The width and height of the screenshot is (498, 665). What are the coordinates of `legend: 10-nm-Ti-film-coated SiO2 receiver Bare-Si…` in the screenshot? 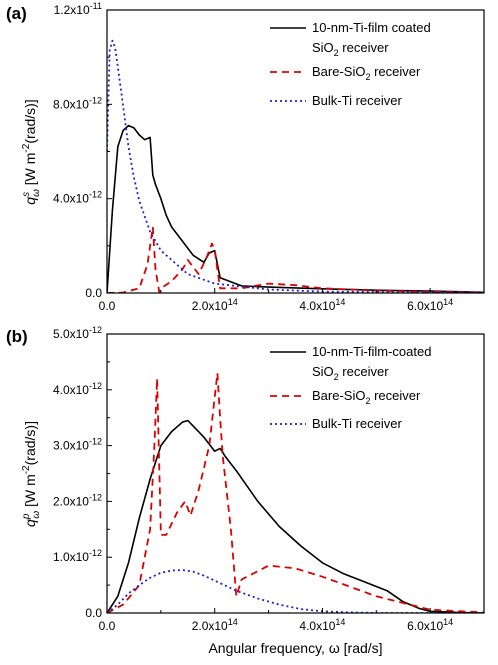 It's located at (350, 387).